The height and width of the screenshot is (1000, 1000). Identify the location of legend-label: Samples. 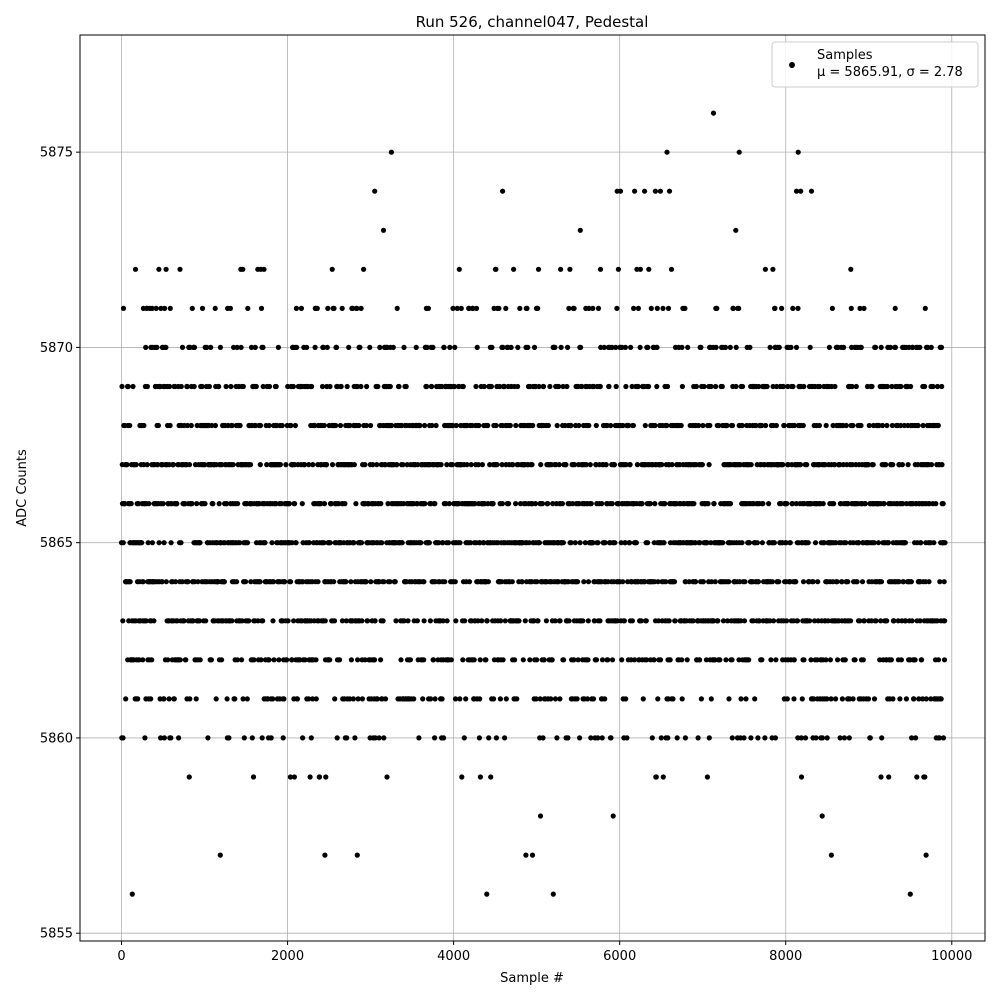
(845, 55).